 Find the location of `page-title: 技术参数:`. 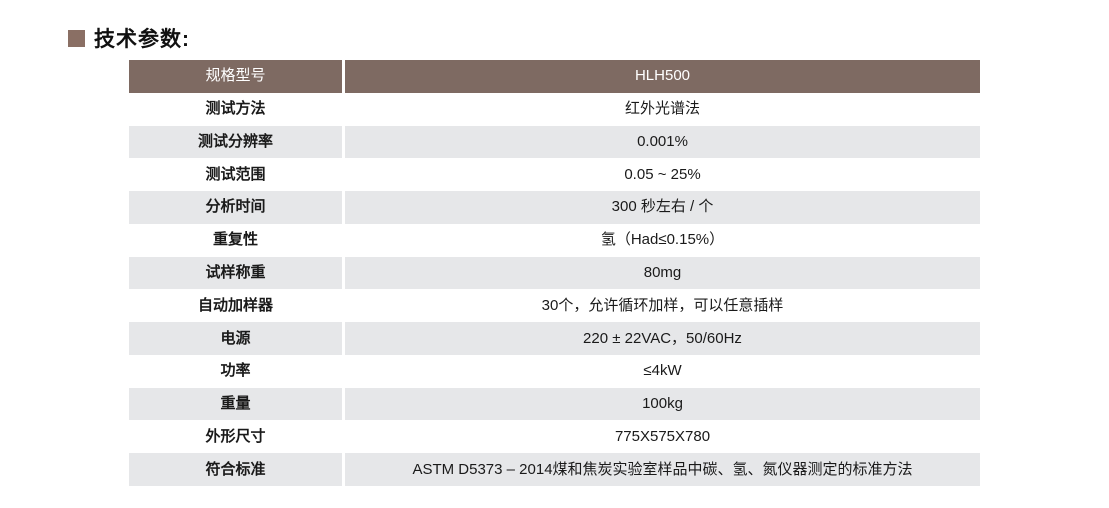

page-title: 技术参数: is located at coordinates (142, 39).